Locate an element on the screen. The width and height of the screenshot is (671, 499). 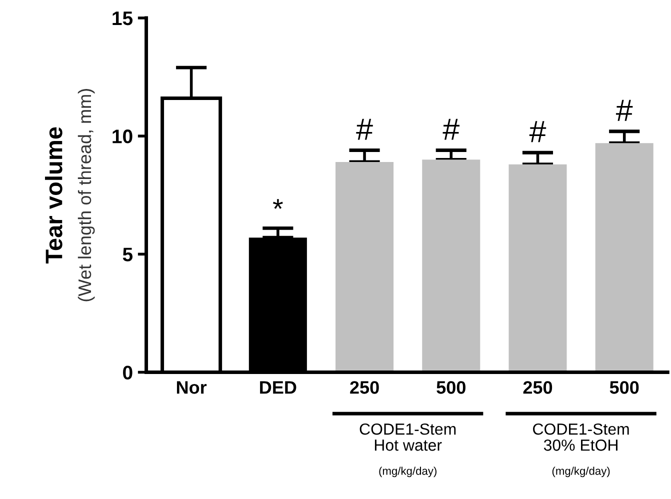
y-tick-label: 10 is located at coordinates (122, 137).